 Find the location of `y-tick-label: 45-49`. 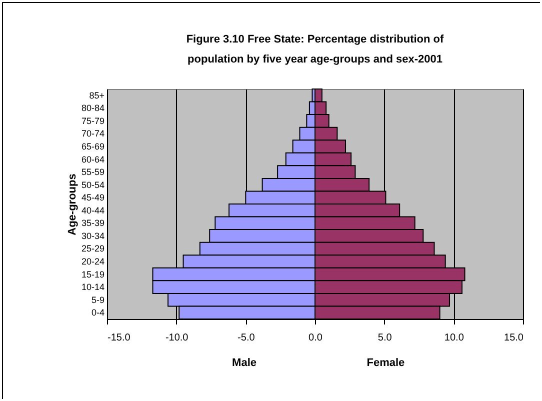

y-tick-label: 45-49 is located at coordinates (92, 197).